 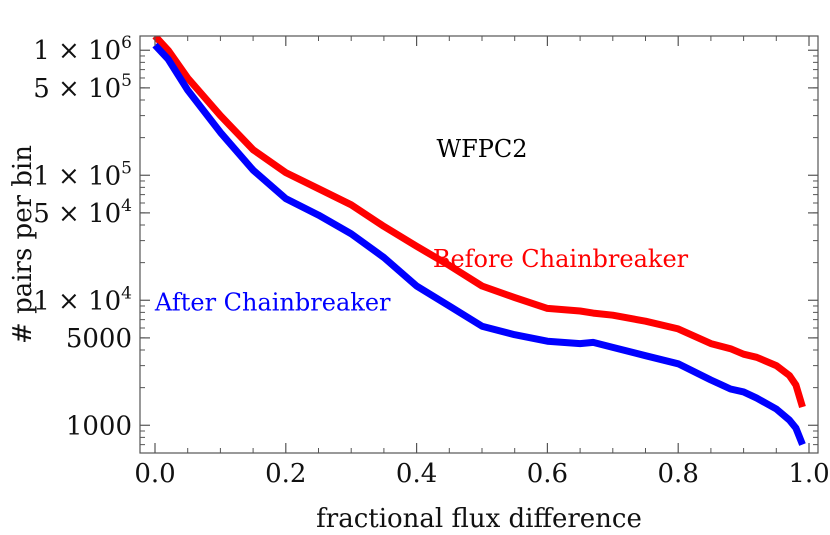 I want to click on y-tick-label: 1 × 10⁴, so click(x=82, y=299).